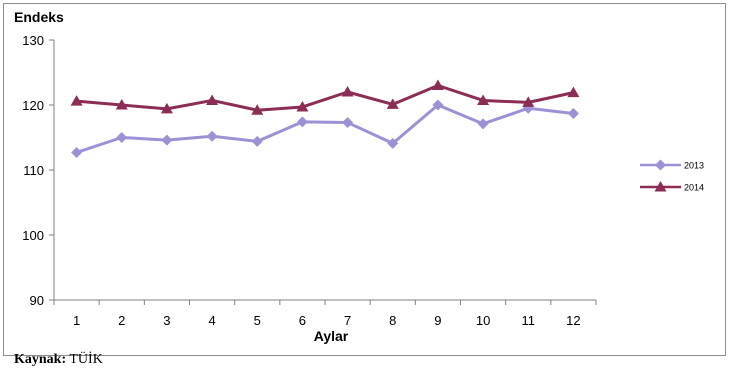  What do you see at coordinates (76, 320) in the screenshot?
I see `x-tick-label: 1` at bounding box center [76, 320].